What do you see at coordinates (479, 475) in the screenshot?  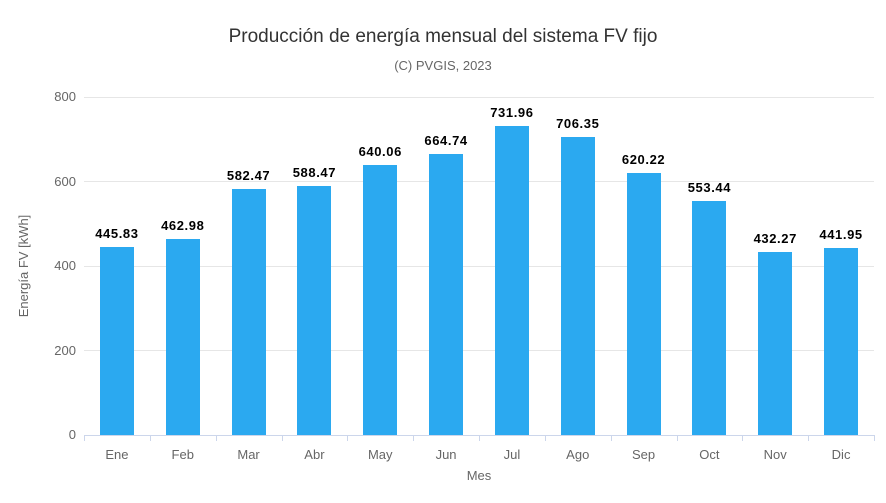 I see `x-axis-title: Mes` at bounding box center [479, 475].